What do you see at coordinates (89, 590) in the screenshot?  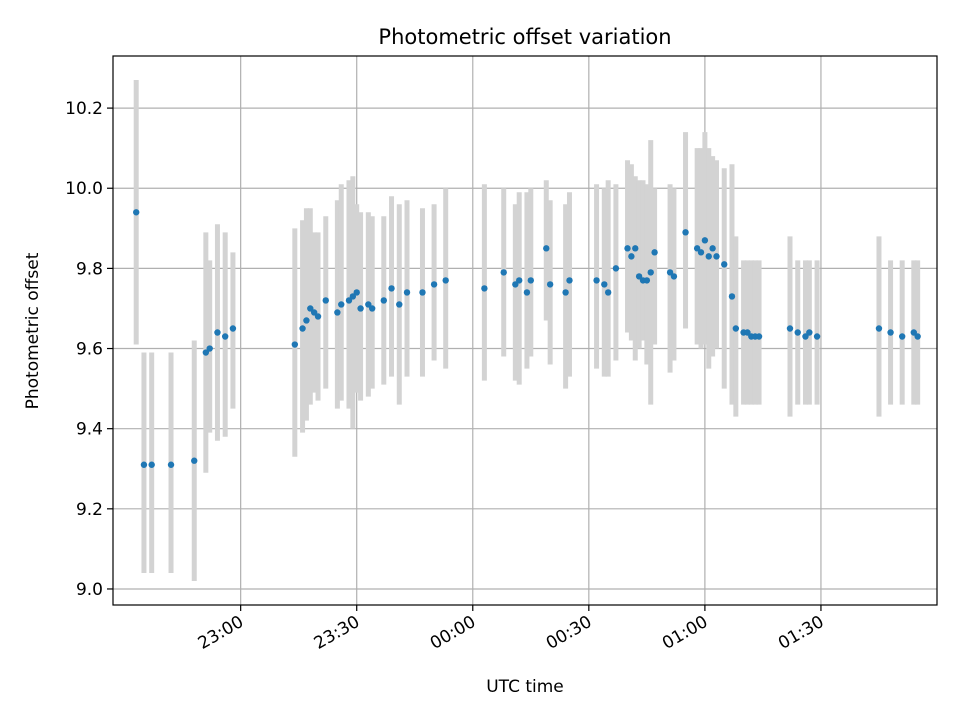 I see `y-tick-label: 9.0` at bounding box center [89, 590].